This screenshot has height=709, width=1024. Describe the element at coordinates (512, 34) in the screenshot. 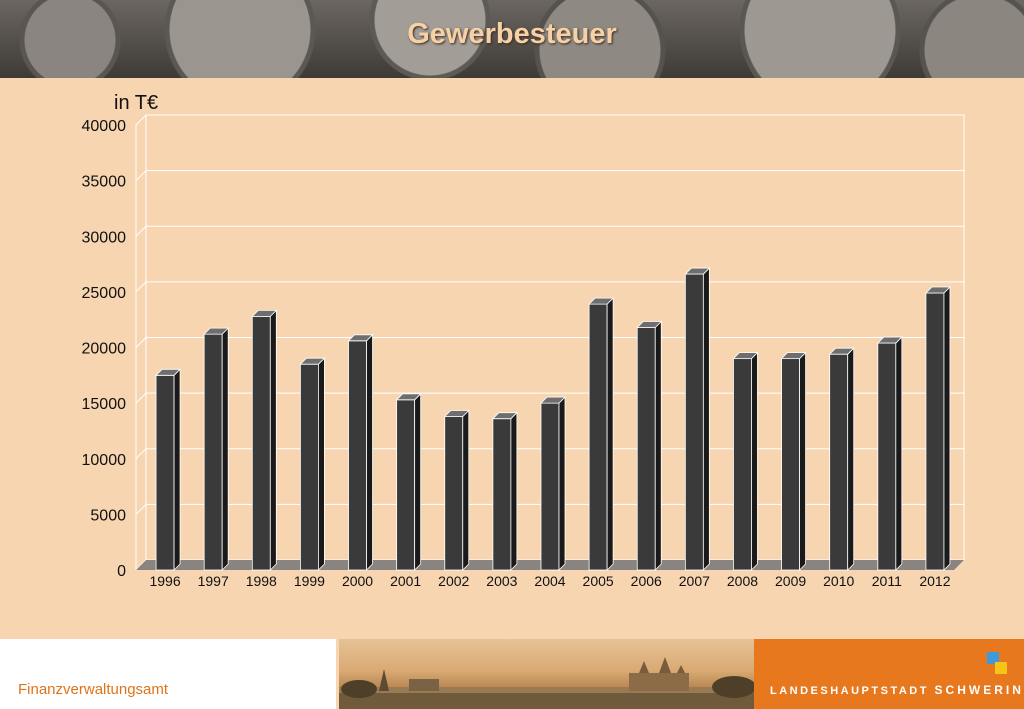

I see `page-title: Gewerbesteuer` at that location.